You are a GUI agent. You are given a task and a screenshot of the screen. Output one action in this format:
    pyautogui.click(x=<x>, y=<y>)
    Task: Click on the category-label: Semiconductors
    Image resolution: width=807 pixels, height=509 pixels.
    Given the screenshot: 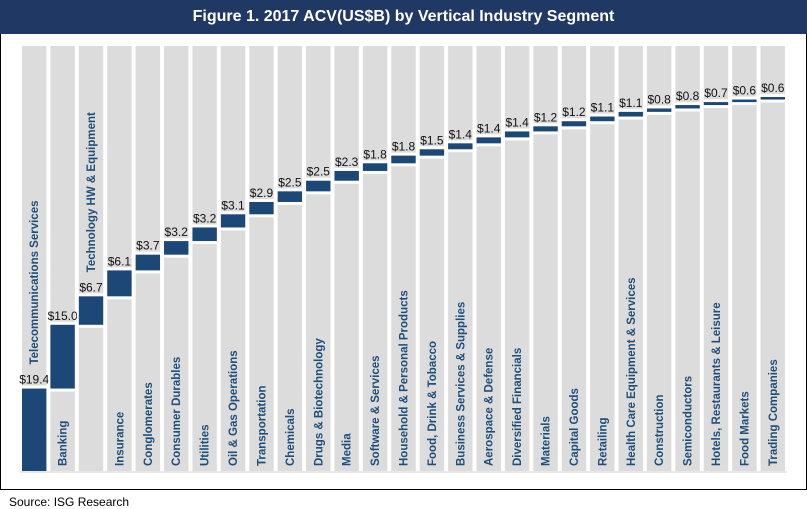 What is the action you would take?
    pyautogui.click(x=689, y=421)
    